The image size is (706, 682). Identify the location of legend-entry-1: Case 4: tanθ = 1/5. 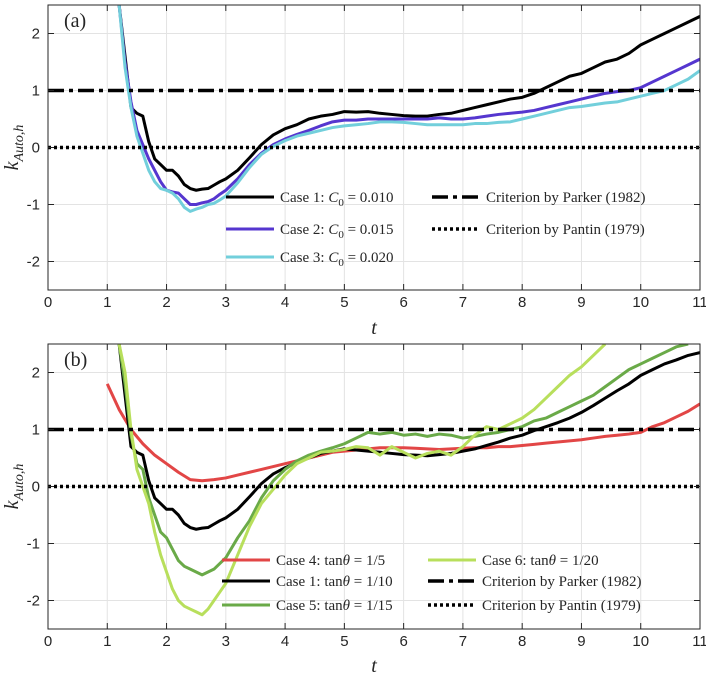
(330, 561).